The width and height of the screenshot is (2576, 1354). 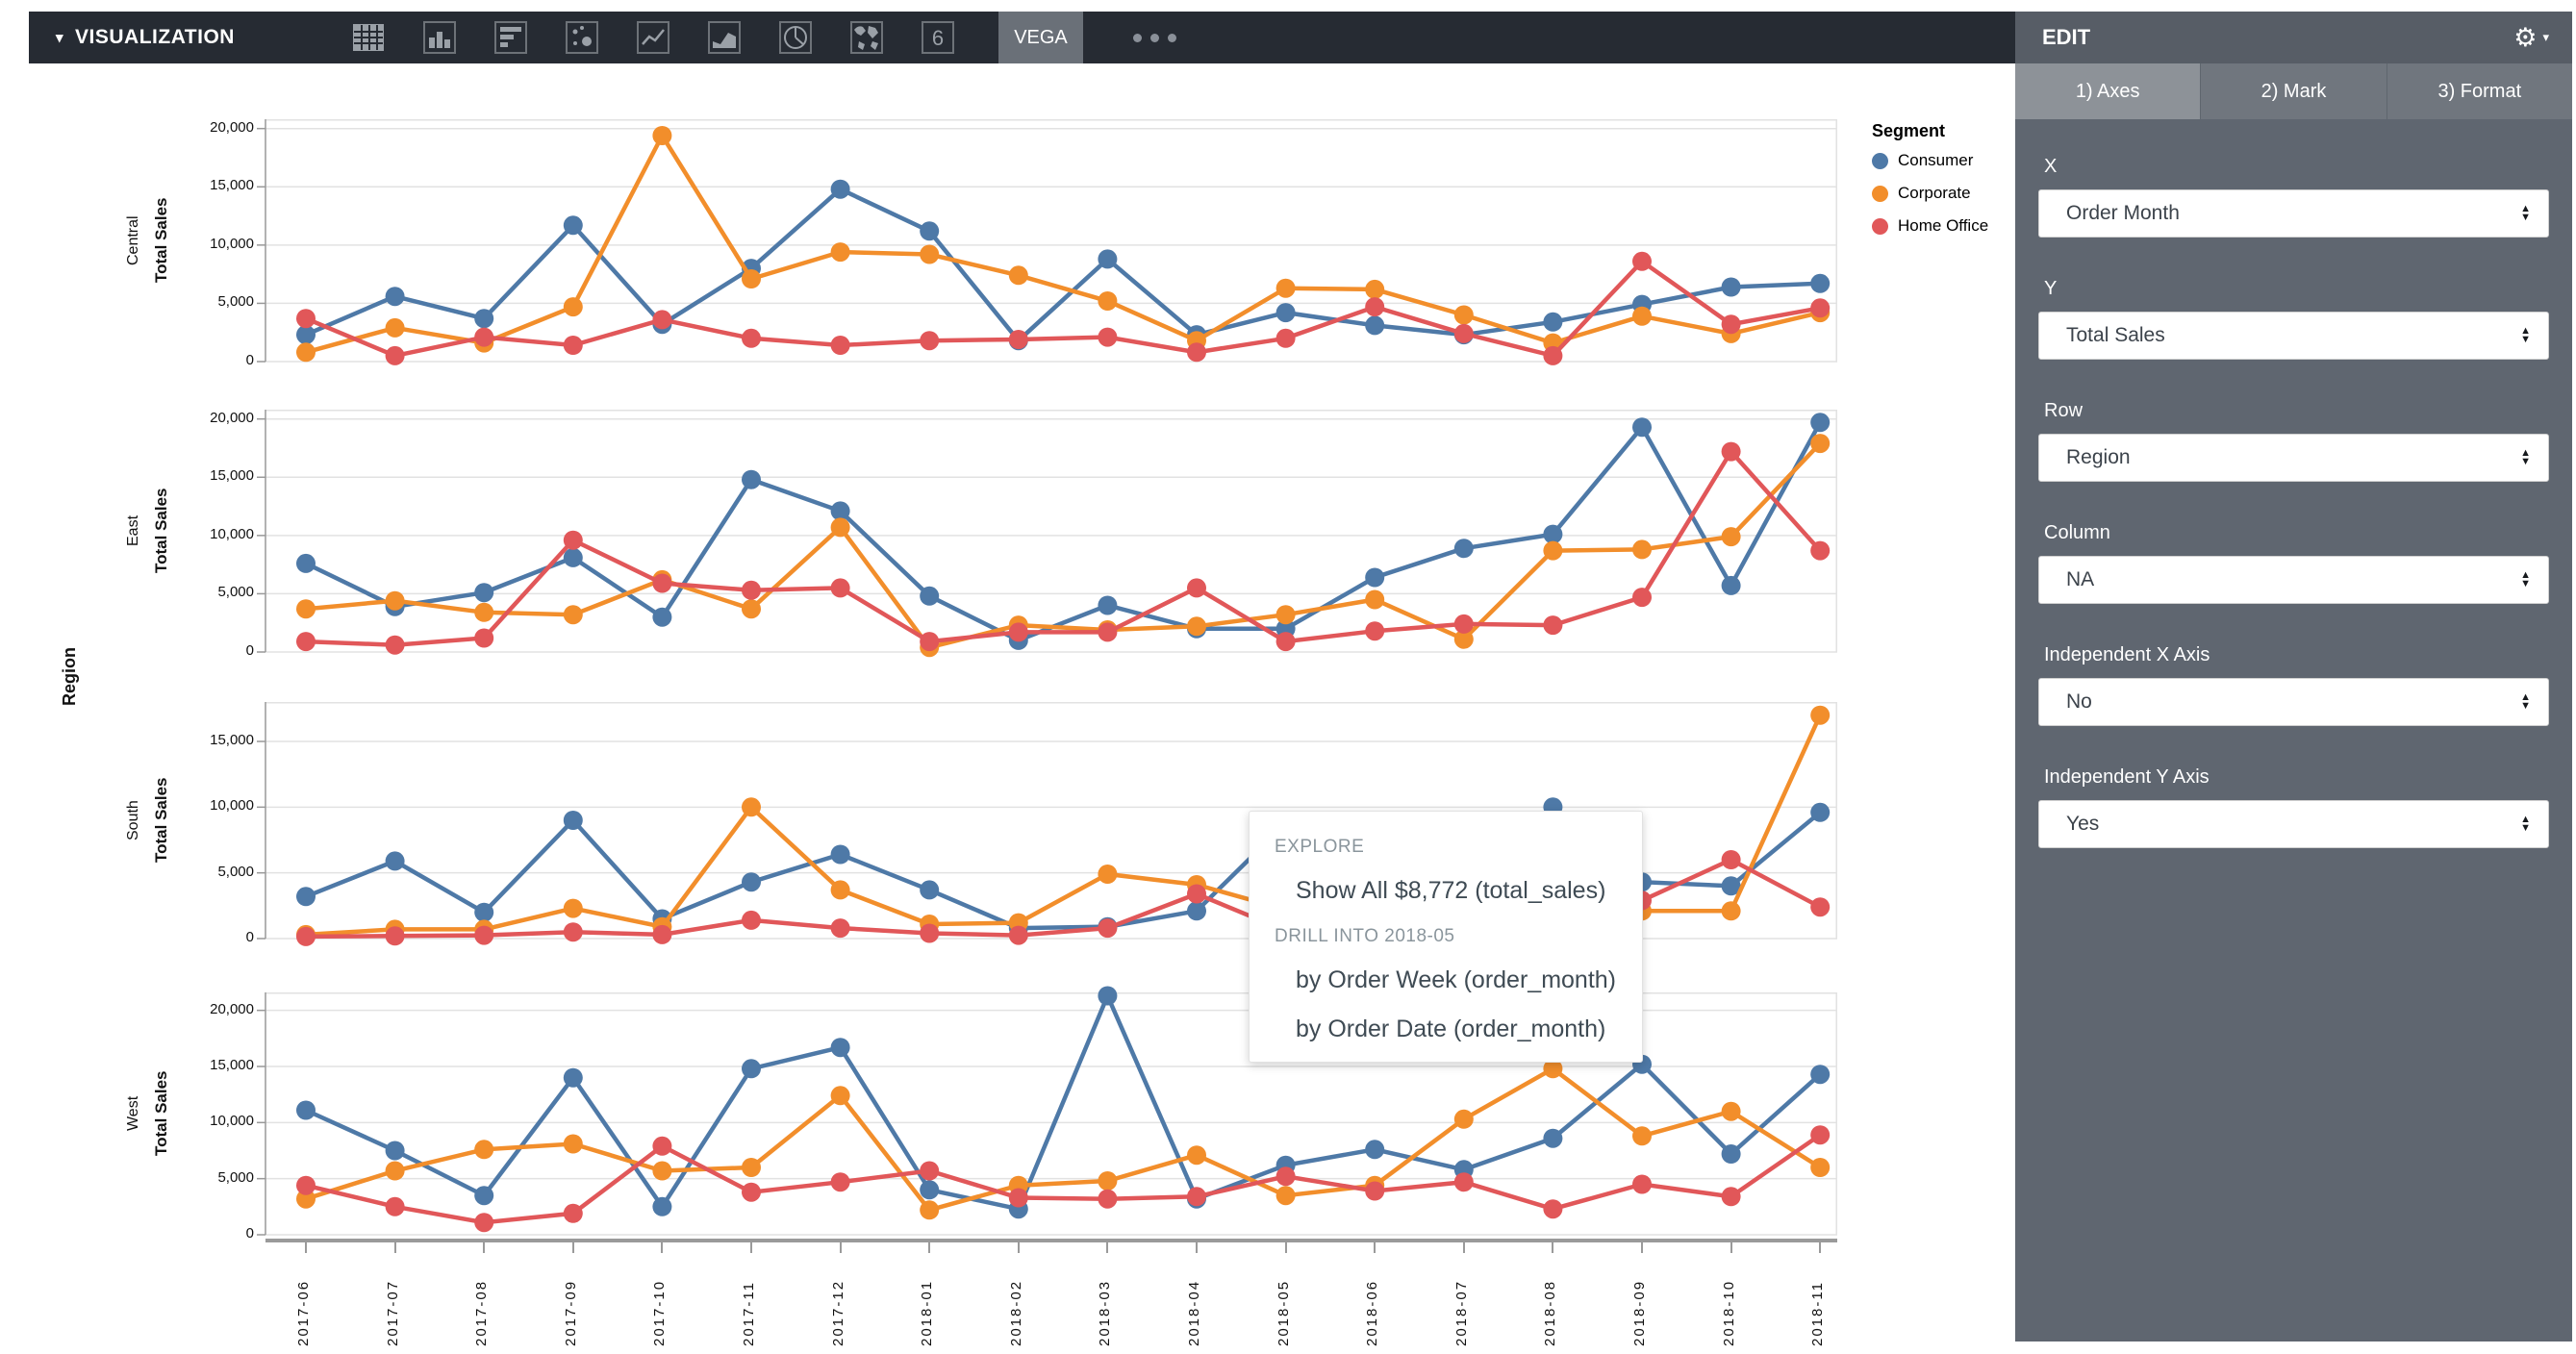 What do you see at coordinates (1456, 979) in the screenshot?
I see `drill-by-order-week-menu-item: by Order Week (order_month)` at bounding box center [1456, 979].